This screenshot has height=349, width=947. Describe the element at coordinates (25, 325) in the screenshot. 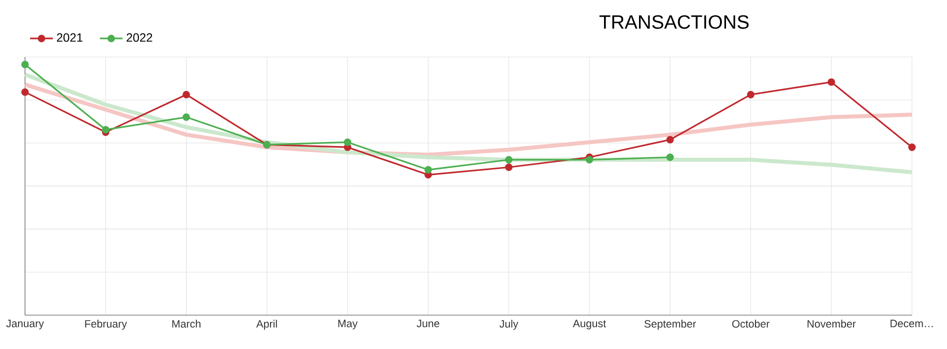

I see `x-tick-label: January` at that location.